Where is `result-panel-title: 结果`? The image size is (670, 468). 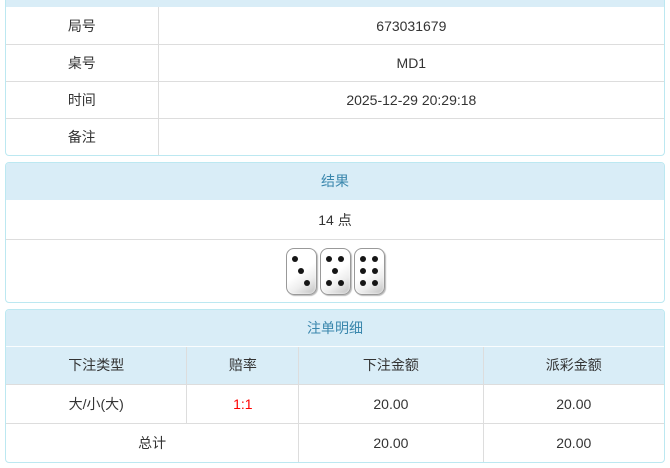
result-panel-title: 结果 is located at coordinates (335, 181).